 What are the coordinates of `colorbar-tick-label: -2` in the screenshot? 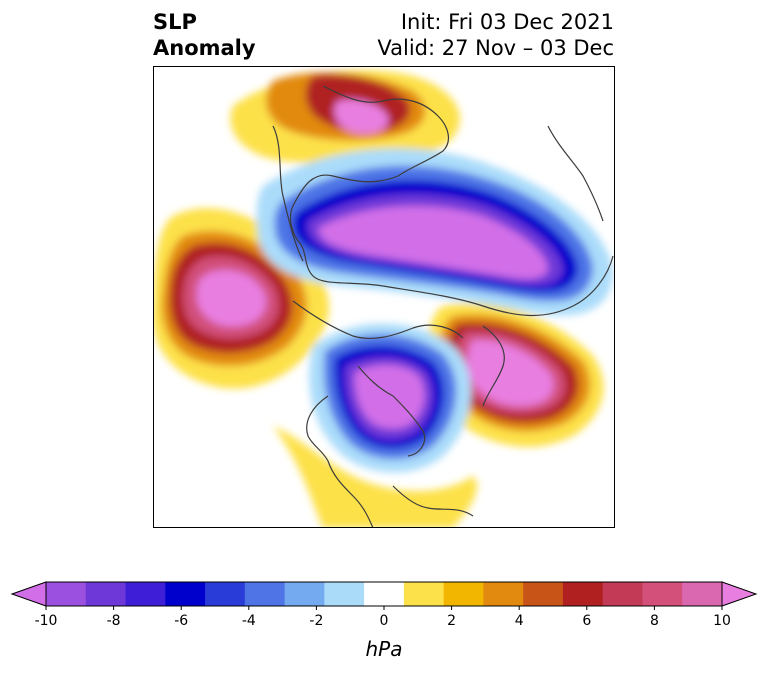 It's located at (316, 621).